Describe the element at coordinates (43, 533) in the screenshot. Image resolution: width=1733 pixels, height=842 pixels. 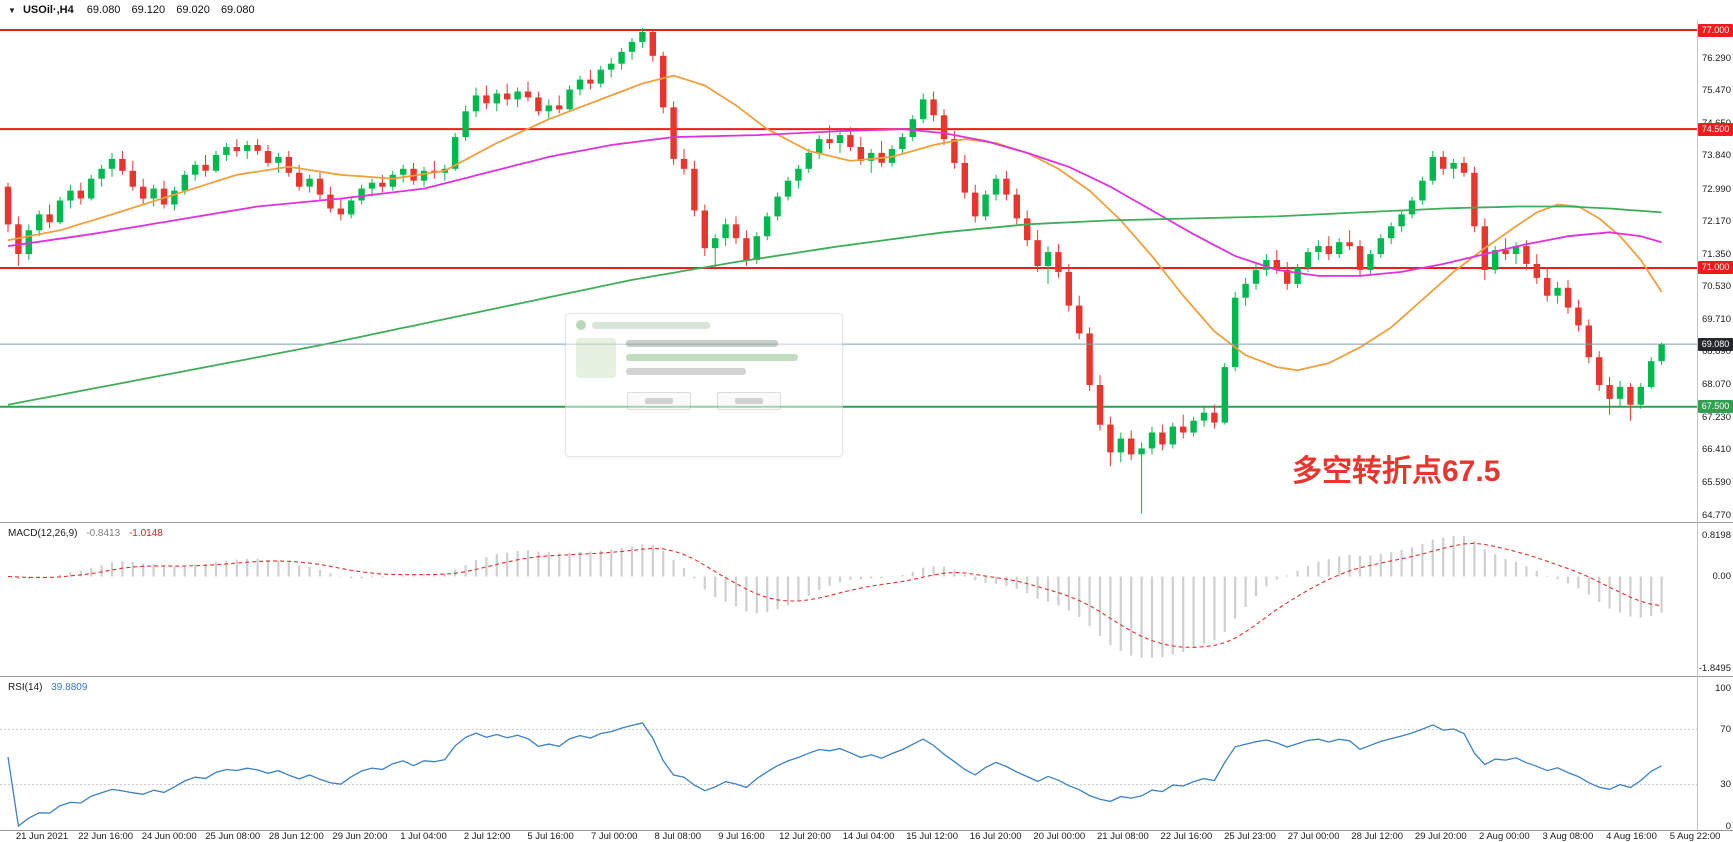
I see `macd-name: MACD(12,26,9)` at that location.